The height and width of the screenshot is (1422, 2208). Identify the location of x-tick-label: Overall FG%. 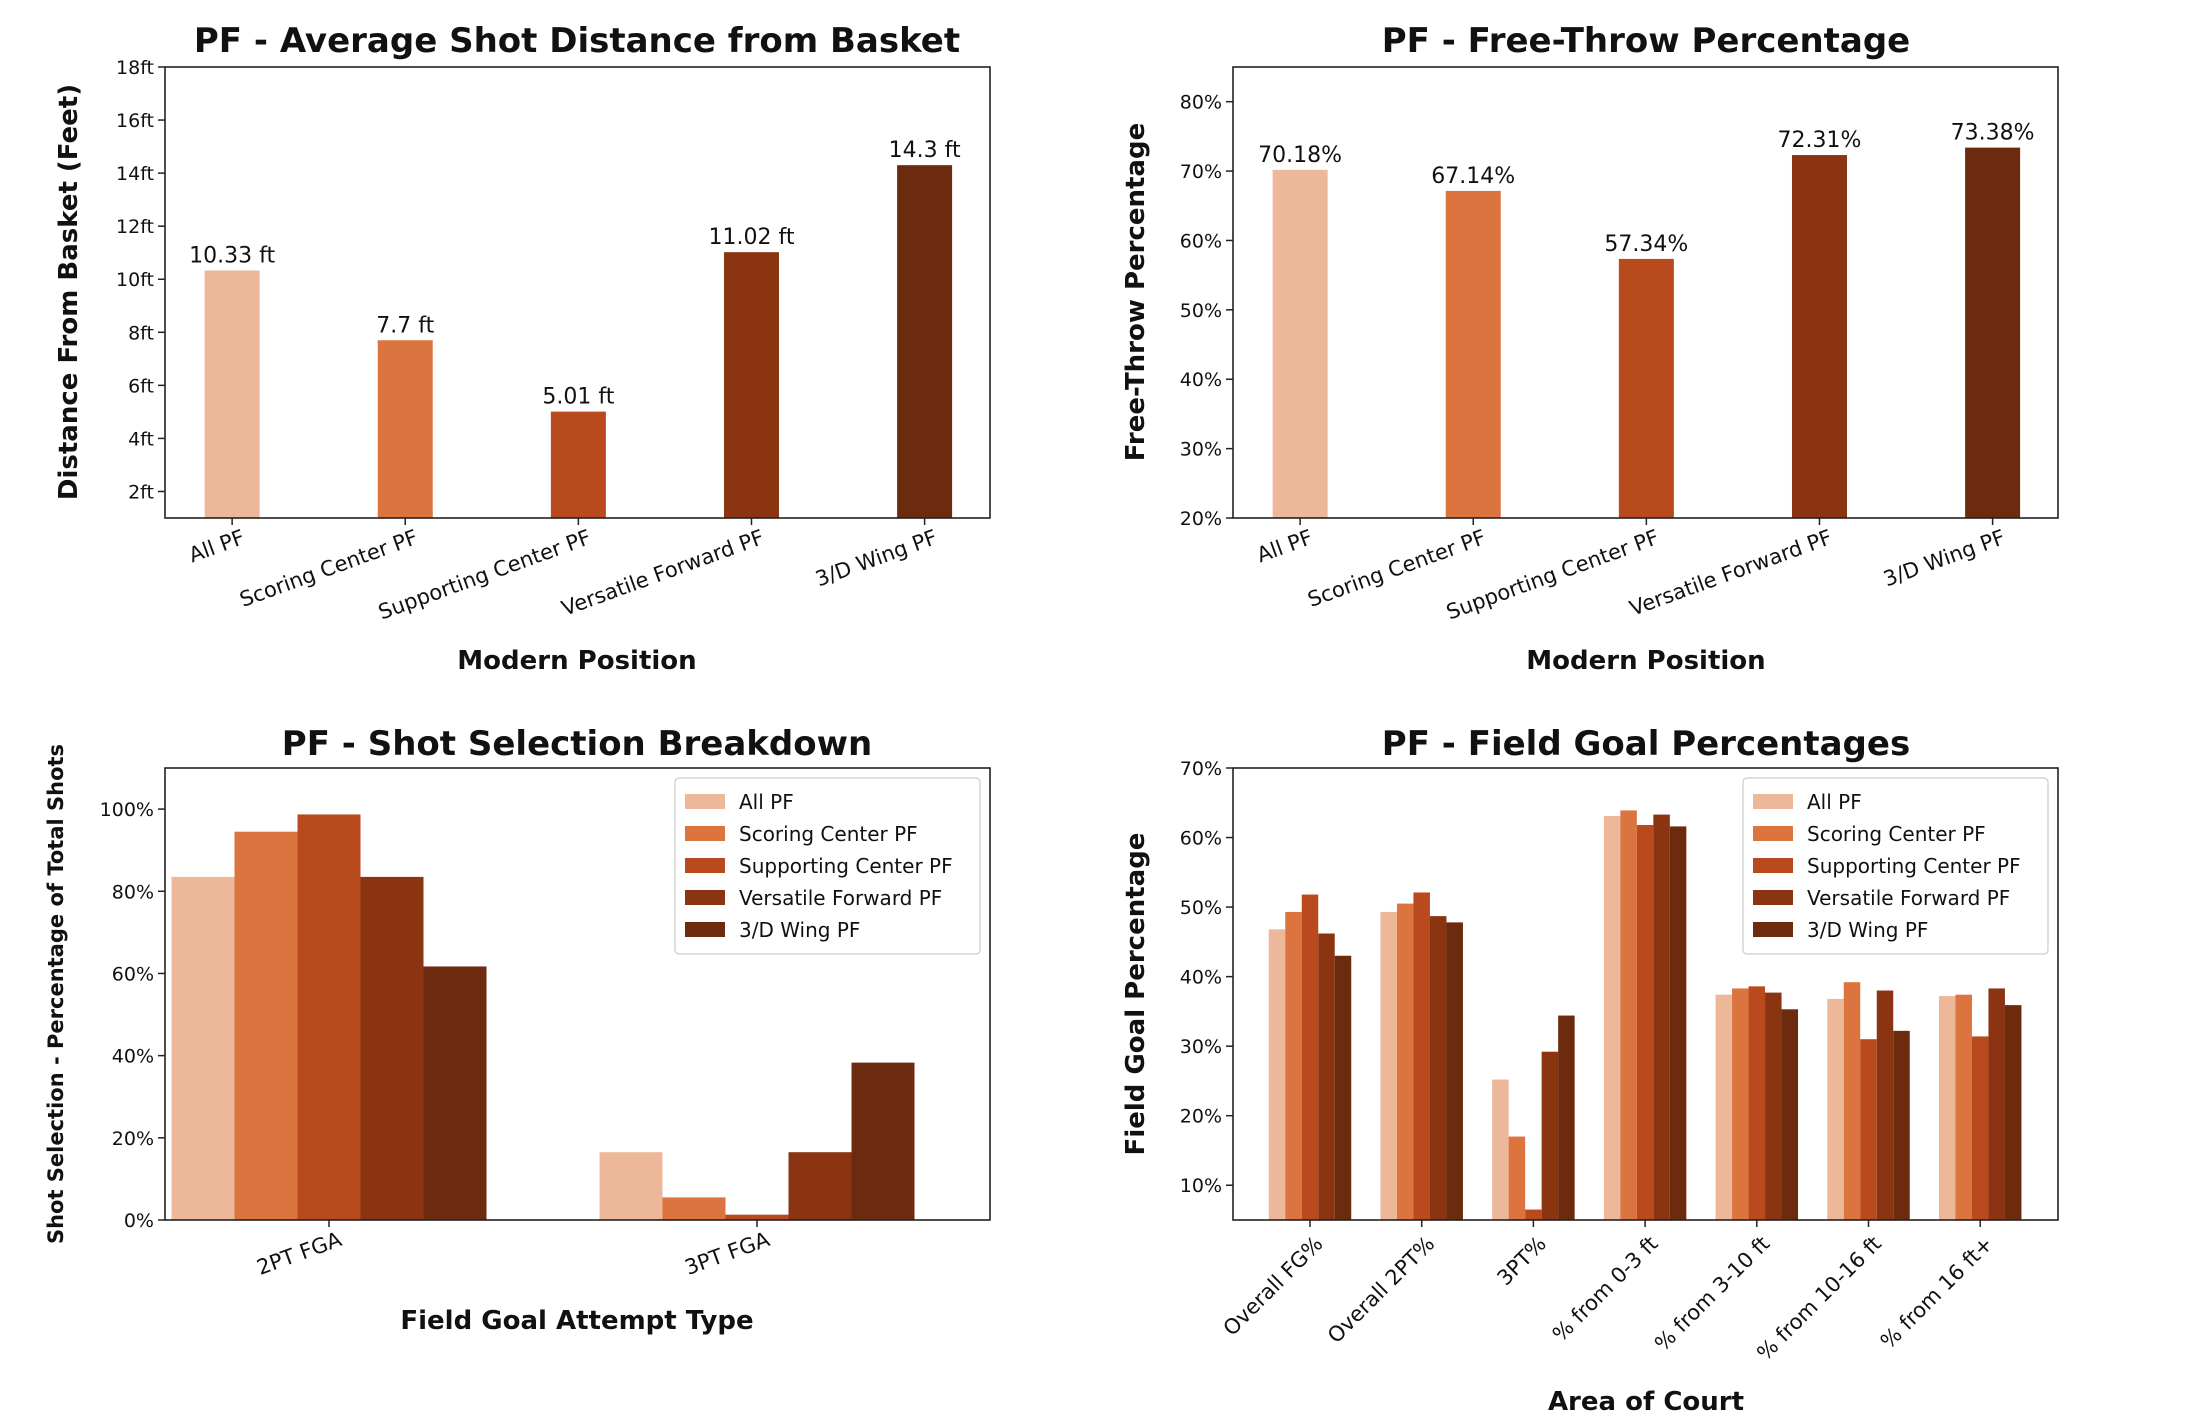
(1273, 1286).